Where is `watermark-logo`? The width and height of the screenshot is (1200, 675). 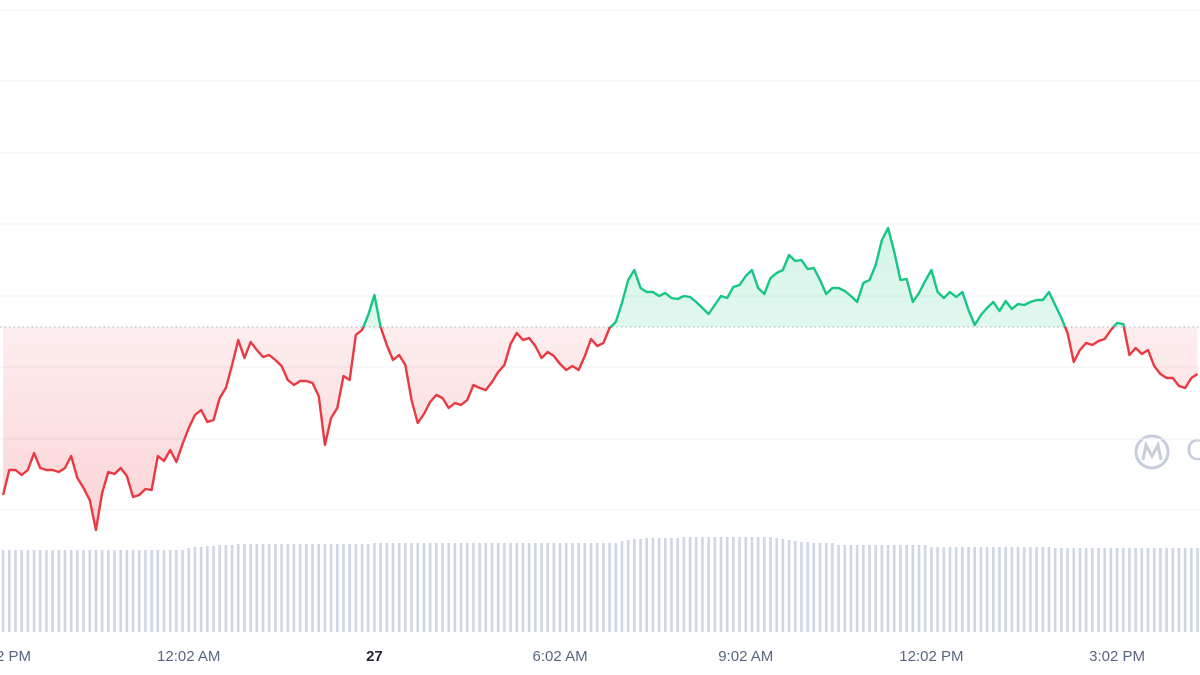
watermark-logo is located at coordinates (1152, 452).